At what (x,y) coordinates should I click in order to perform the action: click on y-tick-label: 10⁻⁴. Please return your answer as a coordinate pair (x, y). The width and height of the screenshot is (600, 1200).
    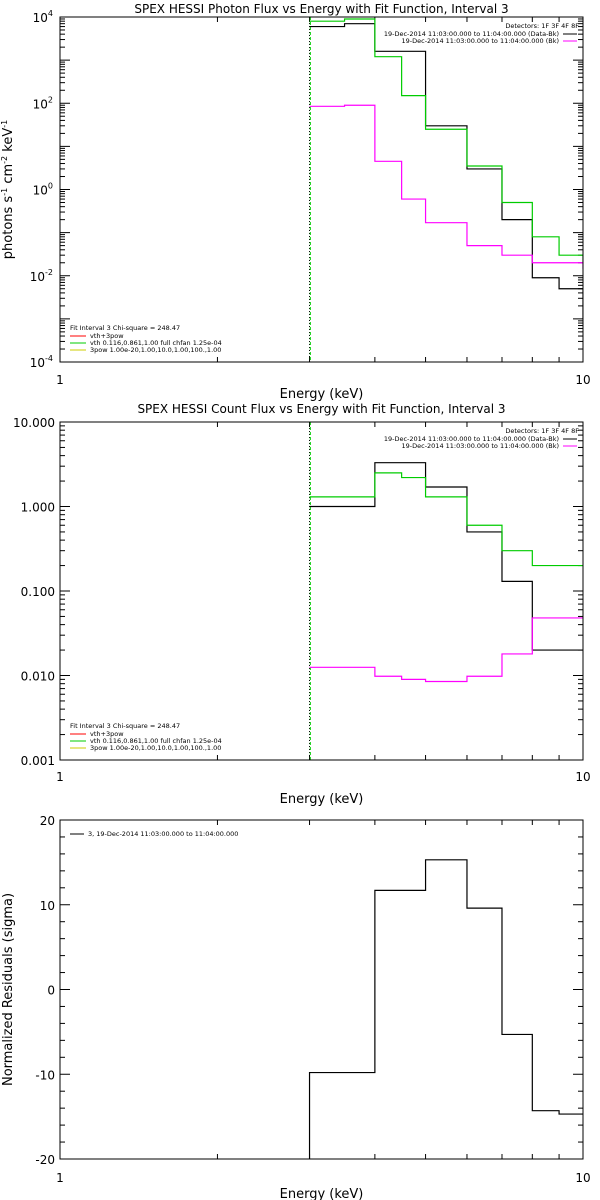
    Looking at the image, I should click on (41, 362).